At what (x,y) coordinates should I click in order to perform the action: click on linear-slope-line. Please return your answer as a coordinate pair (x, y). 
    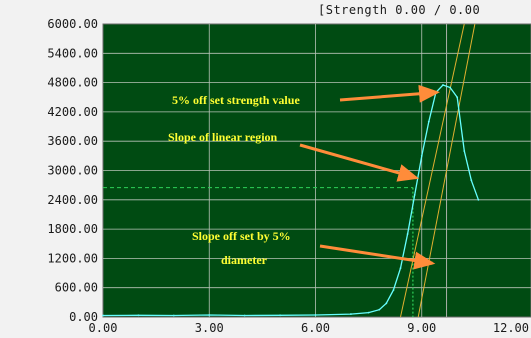
    Looking at the image, I should click on (432, 170).